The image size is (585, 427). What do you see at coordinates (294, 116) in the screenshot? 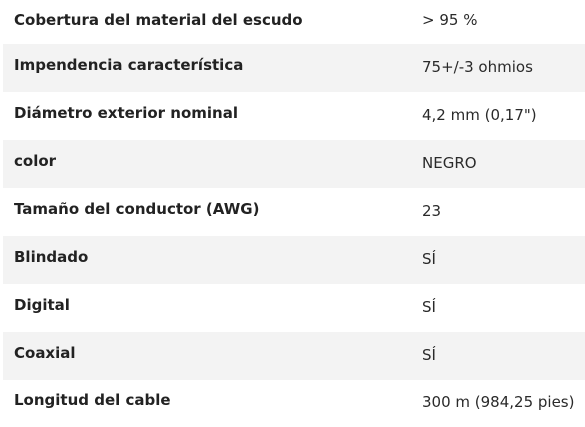
I see `spec-row-outer-diameter: Diámetro exterior nominal 4,2 mm (0,17")` at bounding box center [294, 116].